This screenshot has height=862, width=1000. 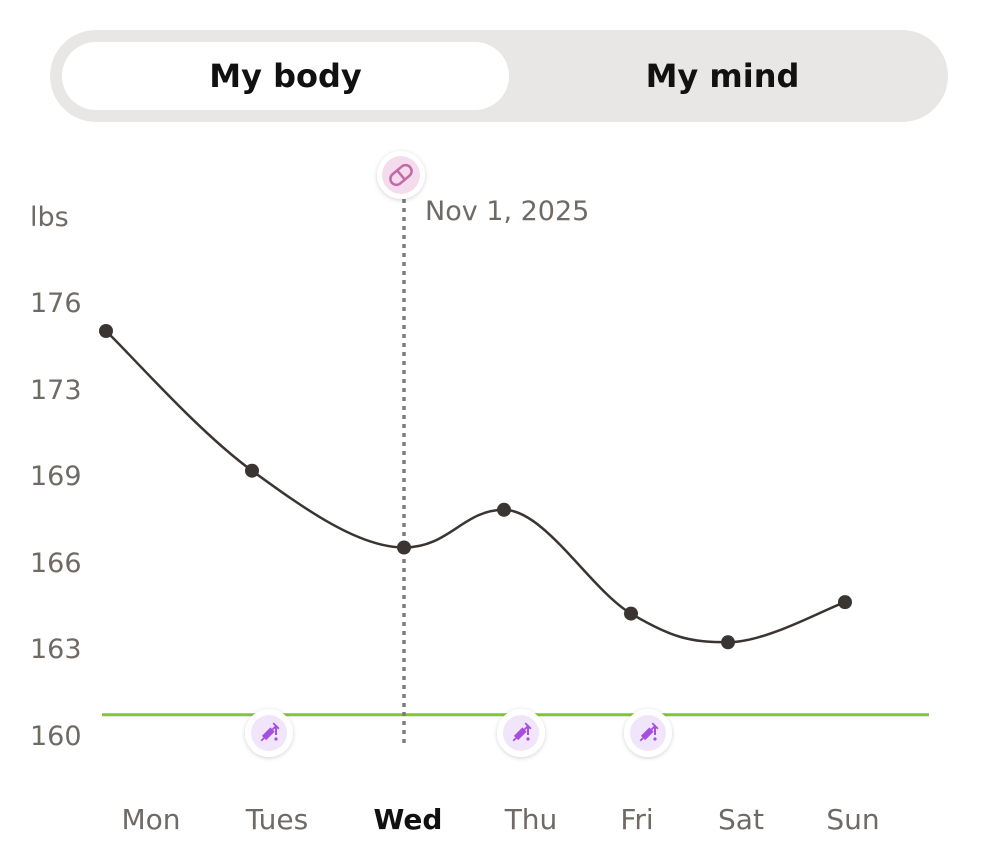 What do you see at coordinates (56, 563) in the screenshot?
I see `y-tick-label: 166` at bounding box center [56, 563].